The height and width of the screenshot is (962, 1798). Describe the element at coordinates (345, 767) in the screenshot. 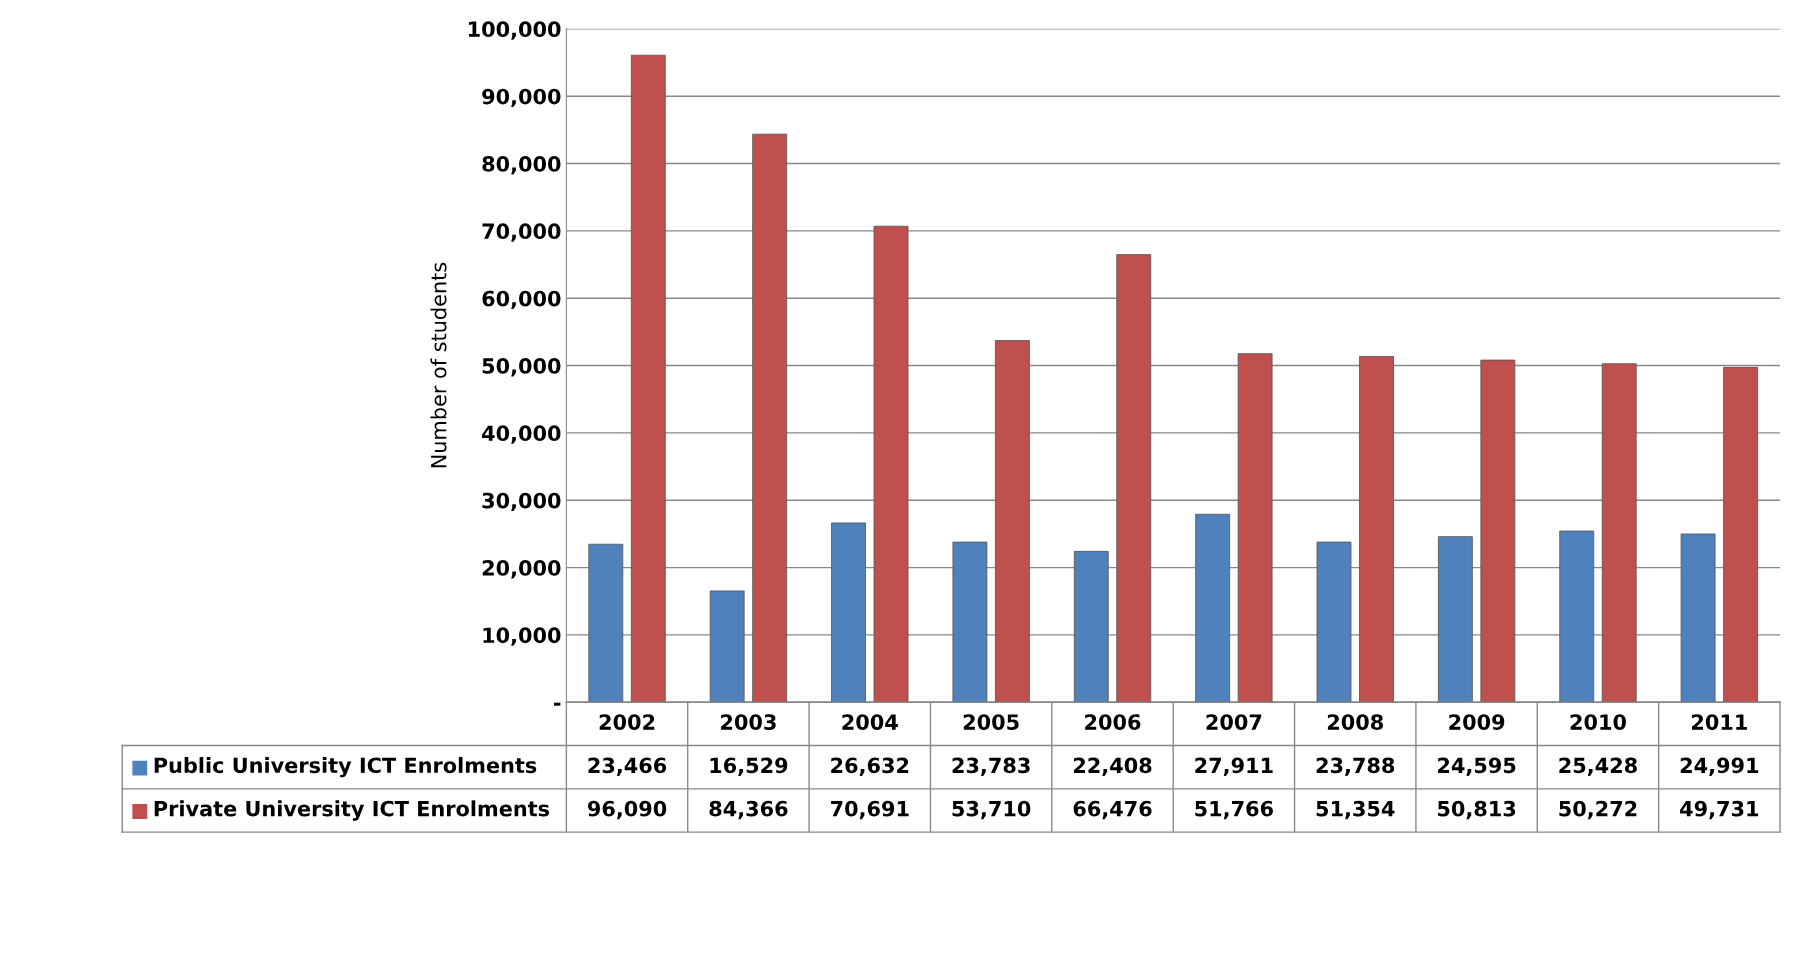

I see `legend-label: Public University ICT Enrolments` at that location.